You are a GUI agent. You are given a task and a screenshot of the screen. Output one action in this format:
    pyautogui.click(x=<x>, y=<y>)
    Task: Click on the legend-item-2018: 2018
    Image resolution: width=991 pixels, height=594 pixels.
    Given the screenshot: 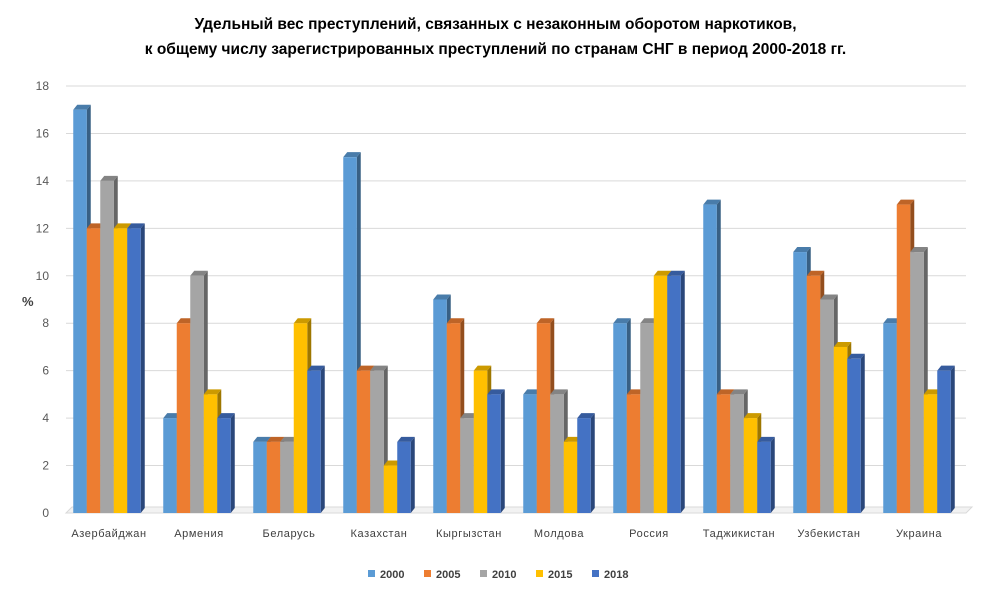 What is the action you would take?
    pyautogui.click(x=610, y=575)
    